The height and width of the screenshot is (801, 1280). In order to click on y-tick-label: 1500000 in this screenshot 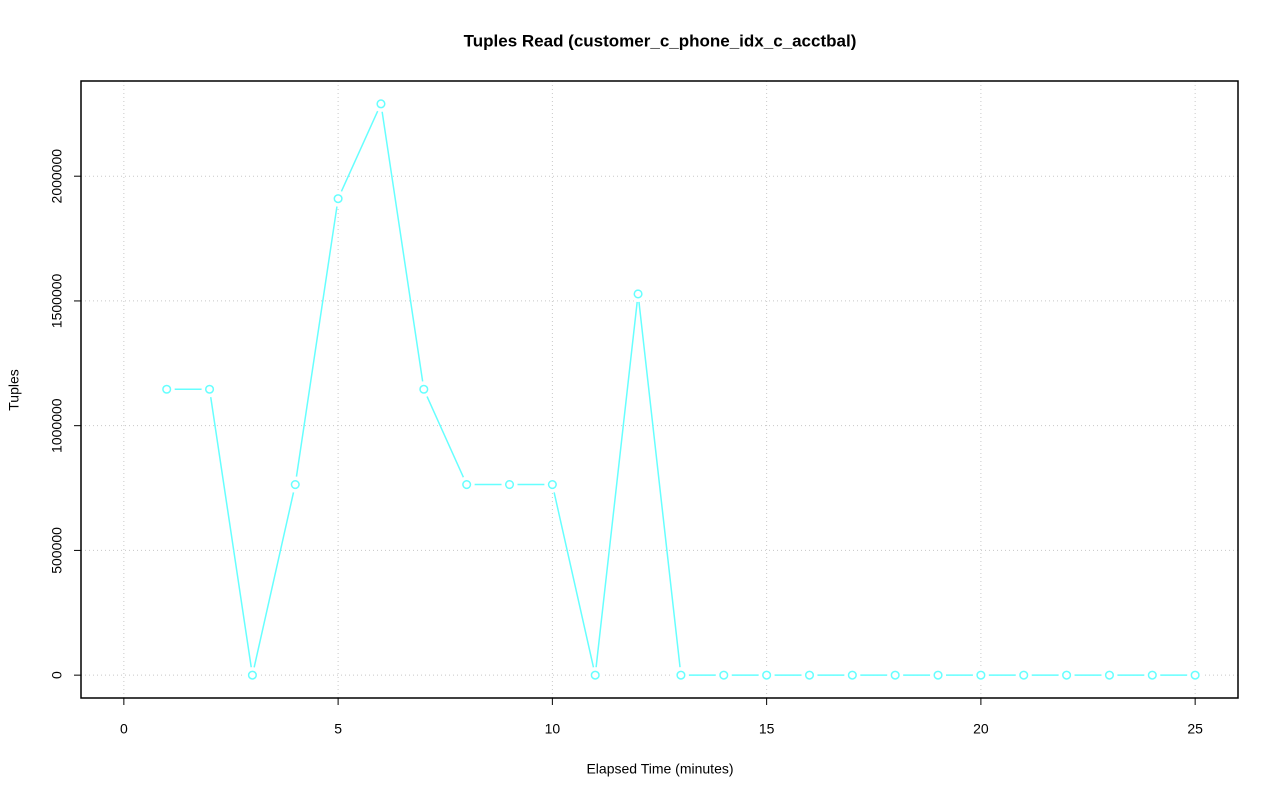, I will do `click(57, 300)`.